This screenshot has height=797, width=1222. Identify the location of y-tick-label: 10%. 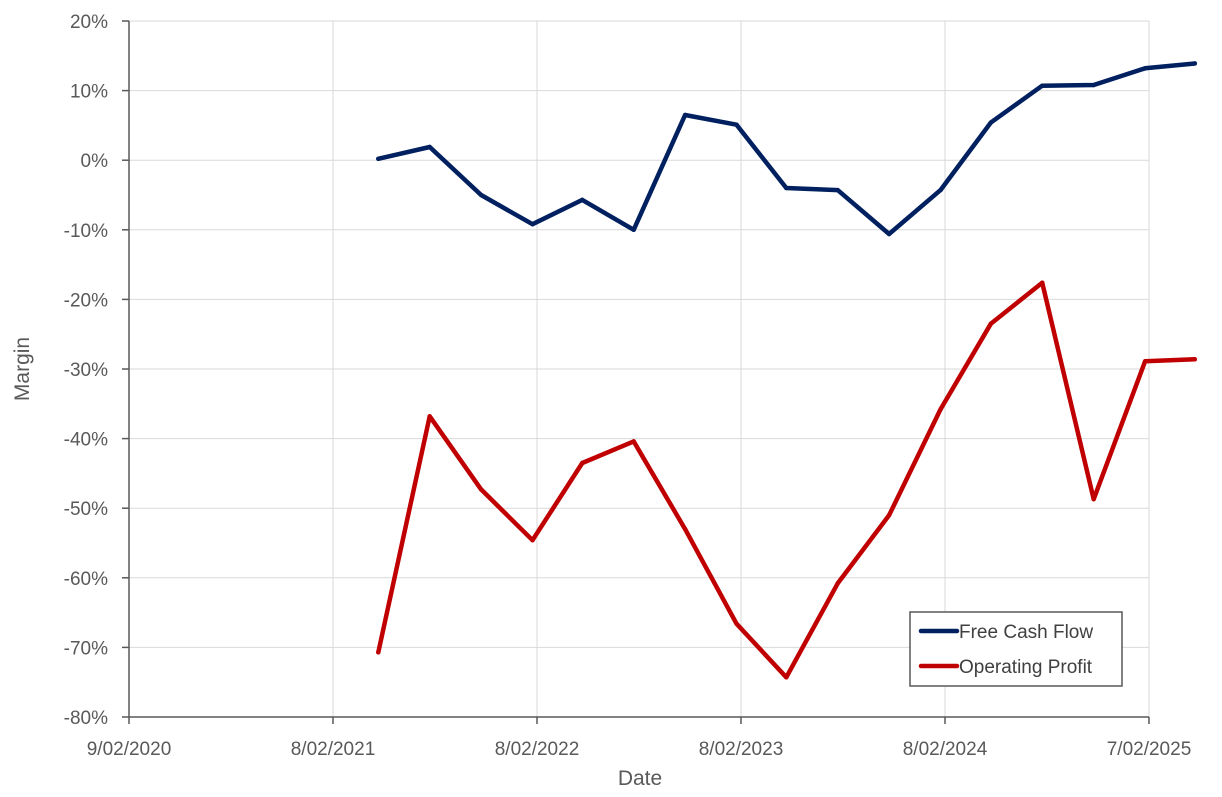
(89, 92).